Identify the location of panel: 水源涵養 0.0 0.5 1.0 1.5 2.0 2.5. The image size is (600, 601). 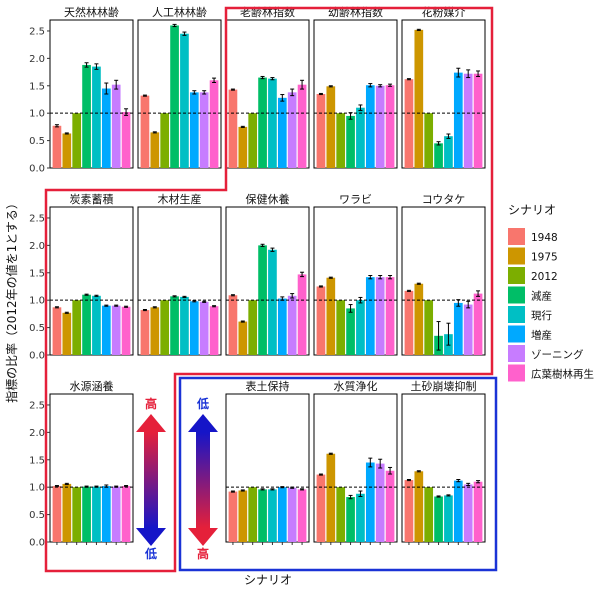
(81, 464).